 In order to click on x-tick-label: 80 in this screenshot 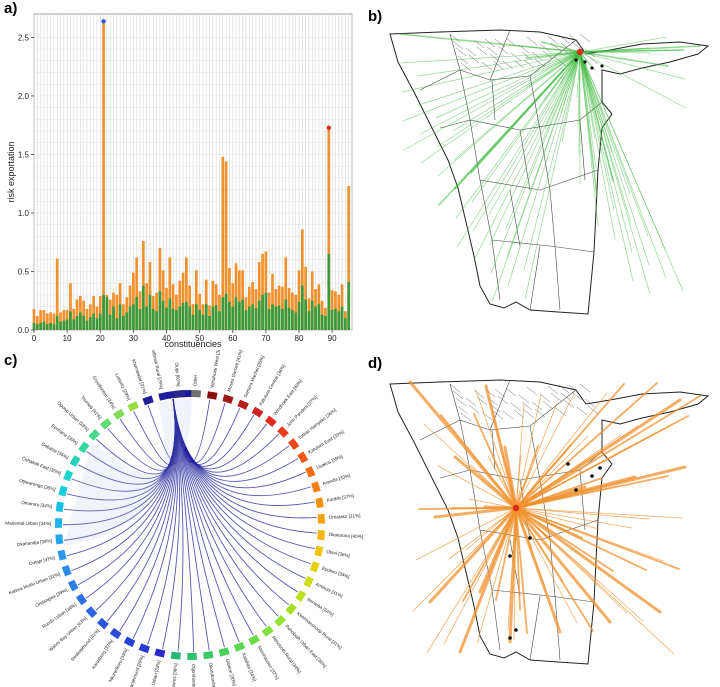, I will do `click(299, 338)`.